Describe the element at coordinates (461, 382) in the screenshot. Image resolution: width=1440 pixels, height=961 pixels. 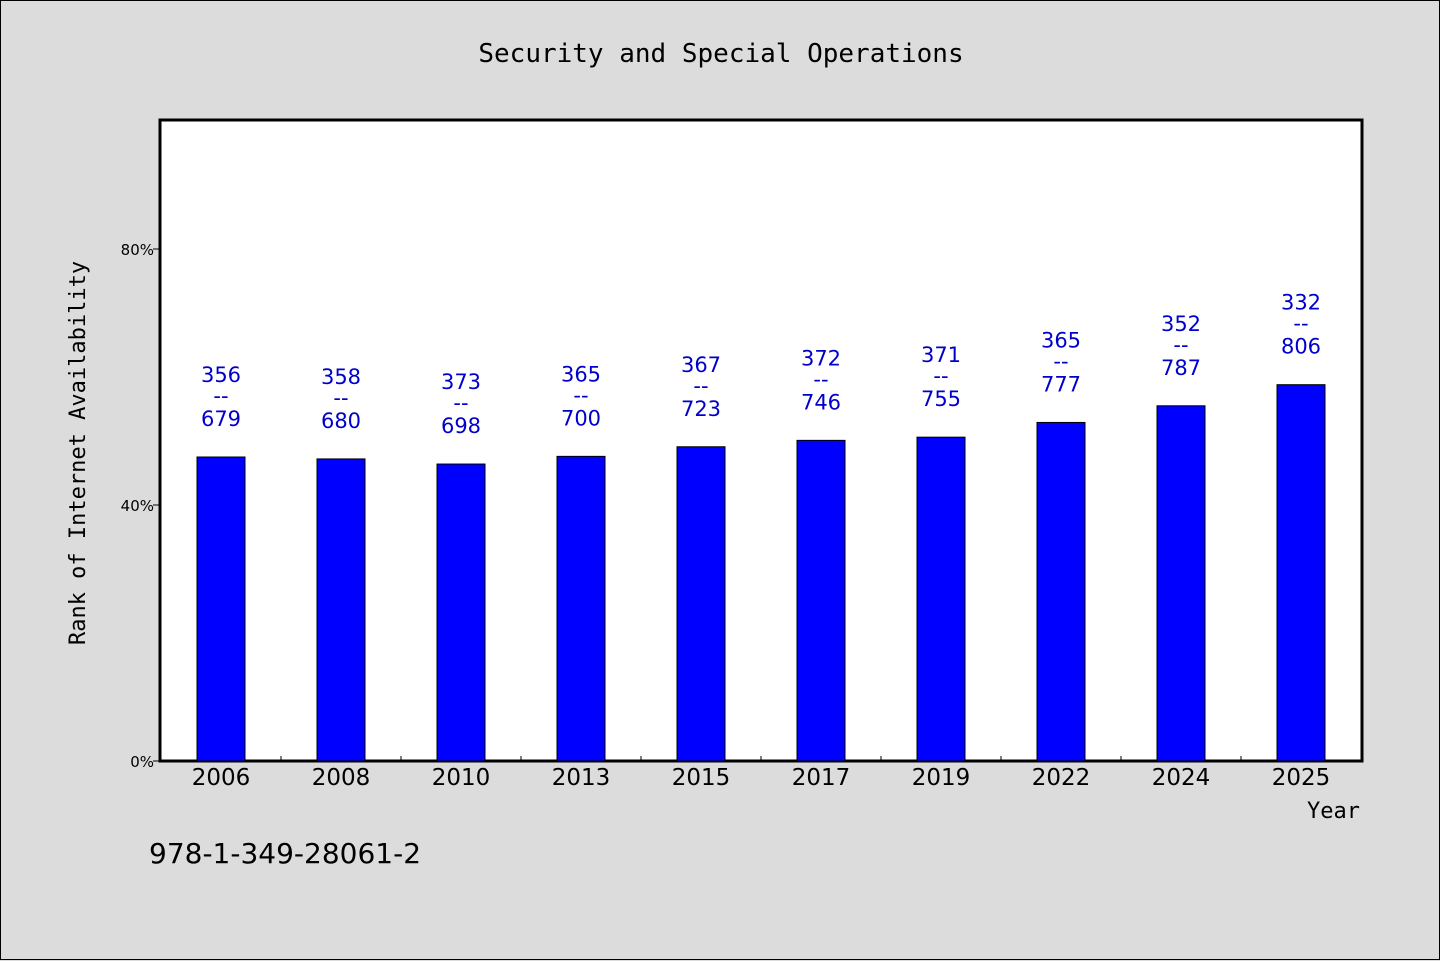
I see `bar-label-top: 373` at that location.